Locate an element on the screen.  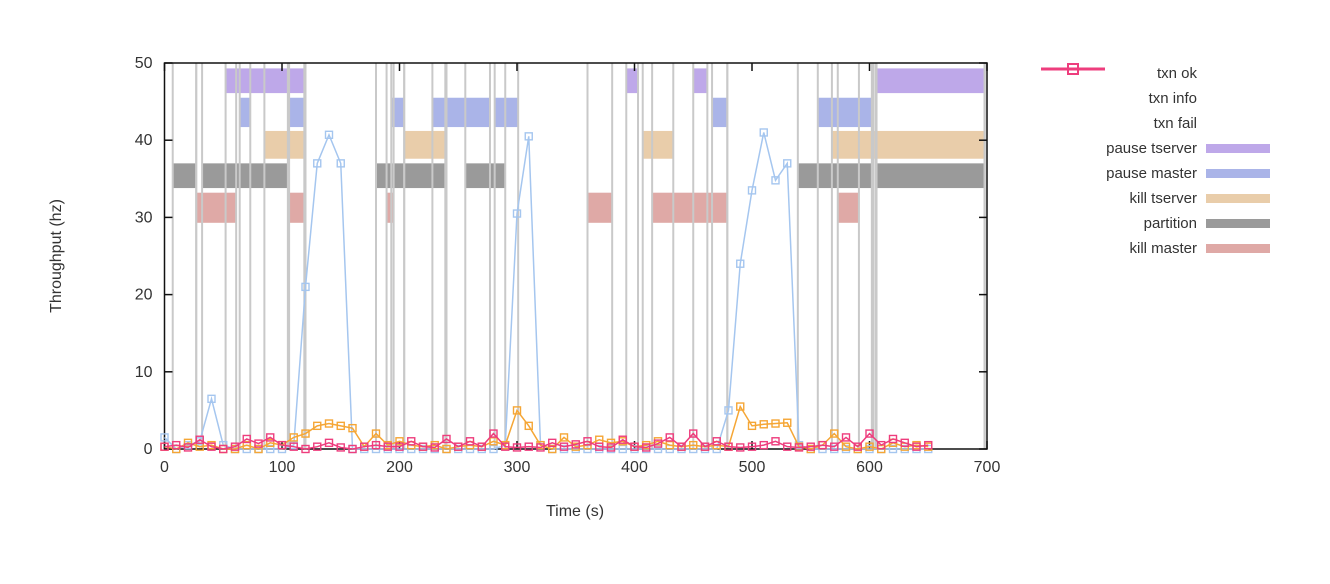
legend-label: pause master is located at coordinates (1151, 173).